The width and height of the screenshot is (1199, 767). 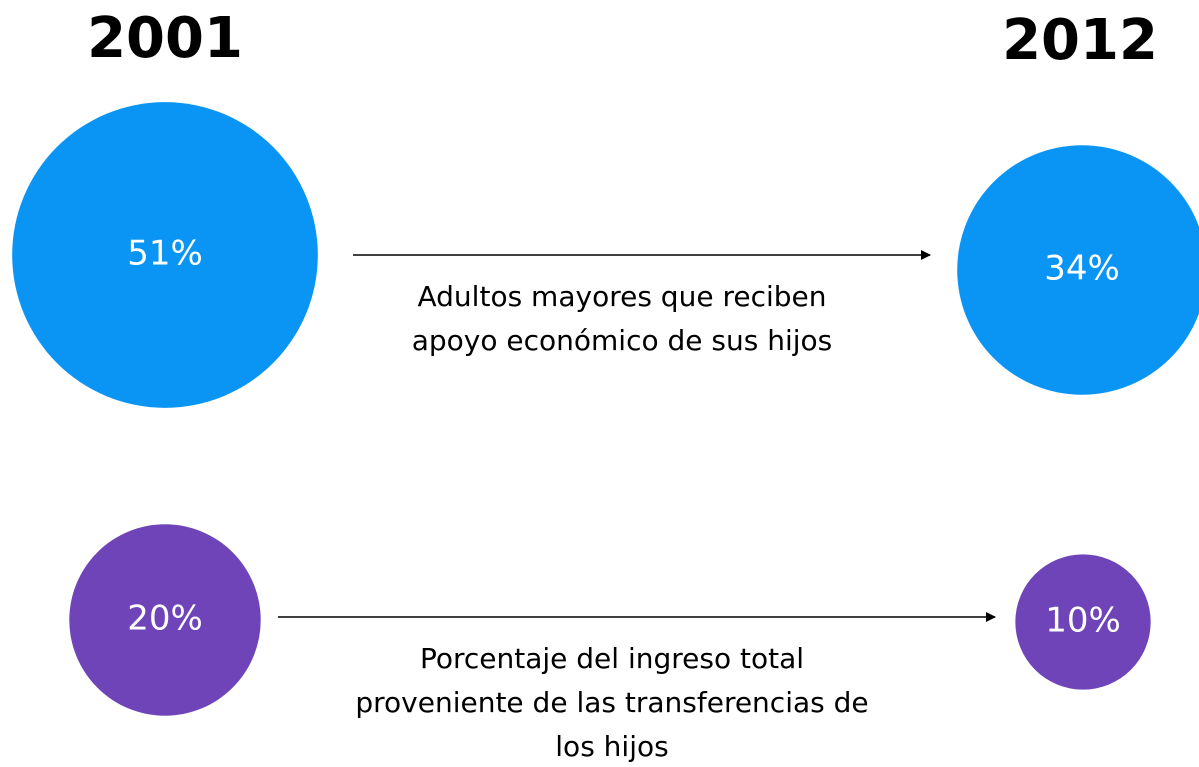 What do you see at coordinates (622, 296) in the screenshot?
I see `description: Adultos mayores que reciben` at bounding box center [622, 296].